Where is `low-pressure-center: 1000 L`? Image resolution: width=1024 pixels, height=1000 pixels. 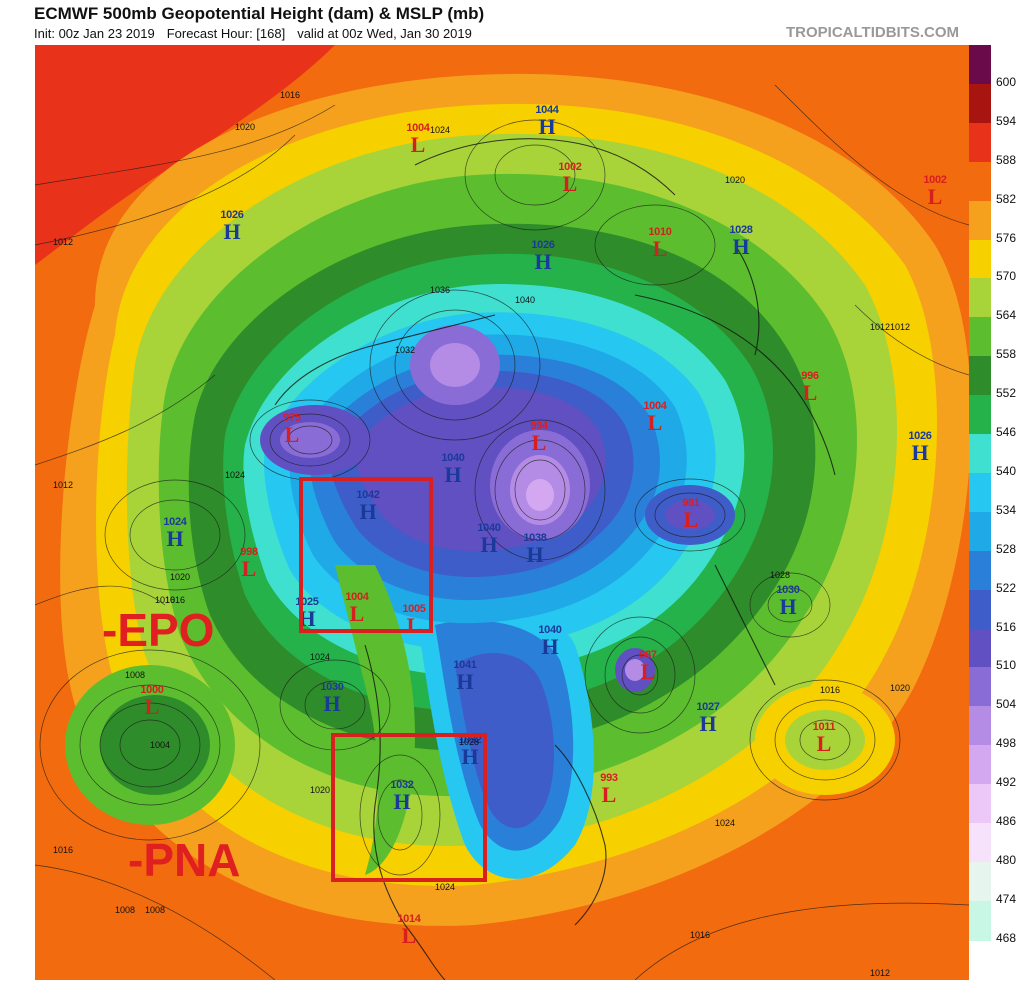
low-pressure-center: 1000 L is located at coordinates (152, 701).